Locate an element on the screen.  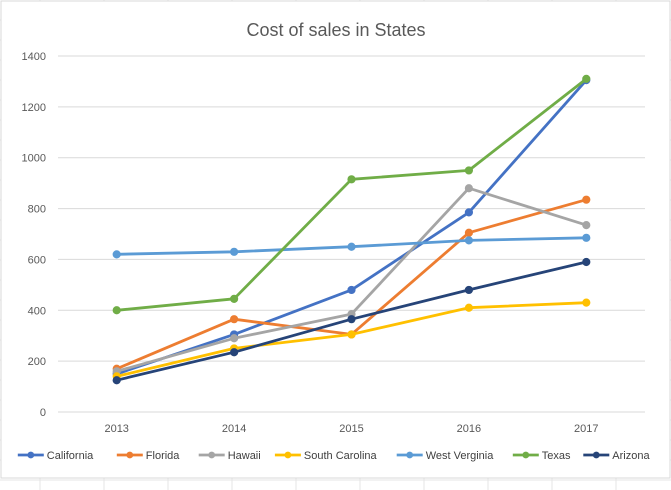
legend-marker-hawaii is located at coordinates (212, 455).